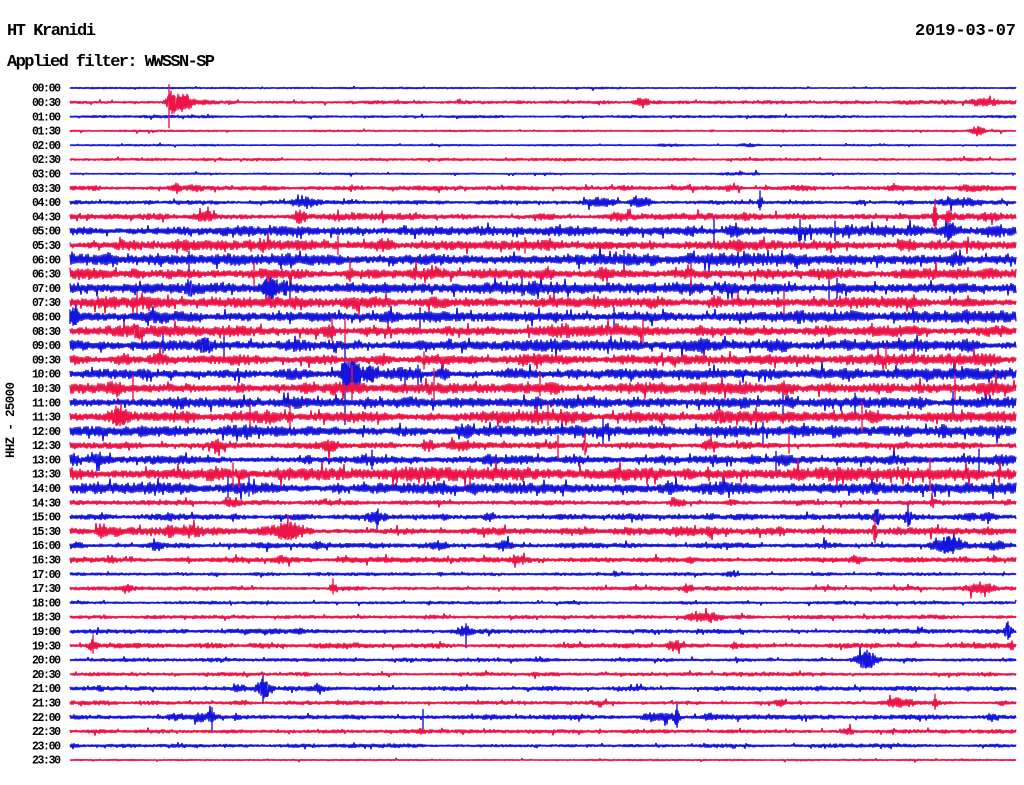 Image resolution: width=1024 pixels, height=785 pixels. Describe the element at coordinates (46, 346) in the screenshot. I see `svg-text: 09:00` at that location.